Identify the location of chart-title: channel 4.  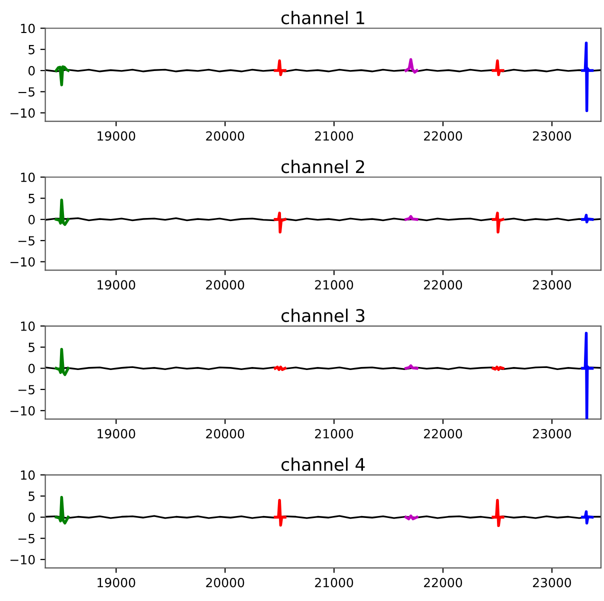
(323, 464).